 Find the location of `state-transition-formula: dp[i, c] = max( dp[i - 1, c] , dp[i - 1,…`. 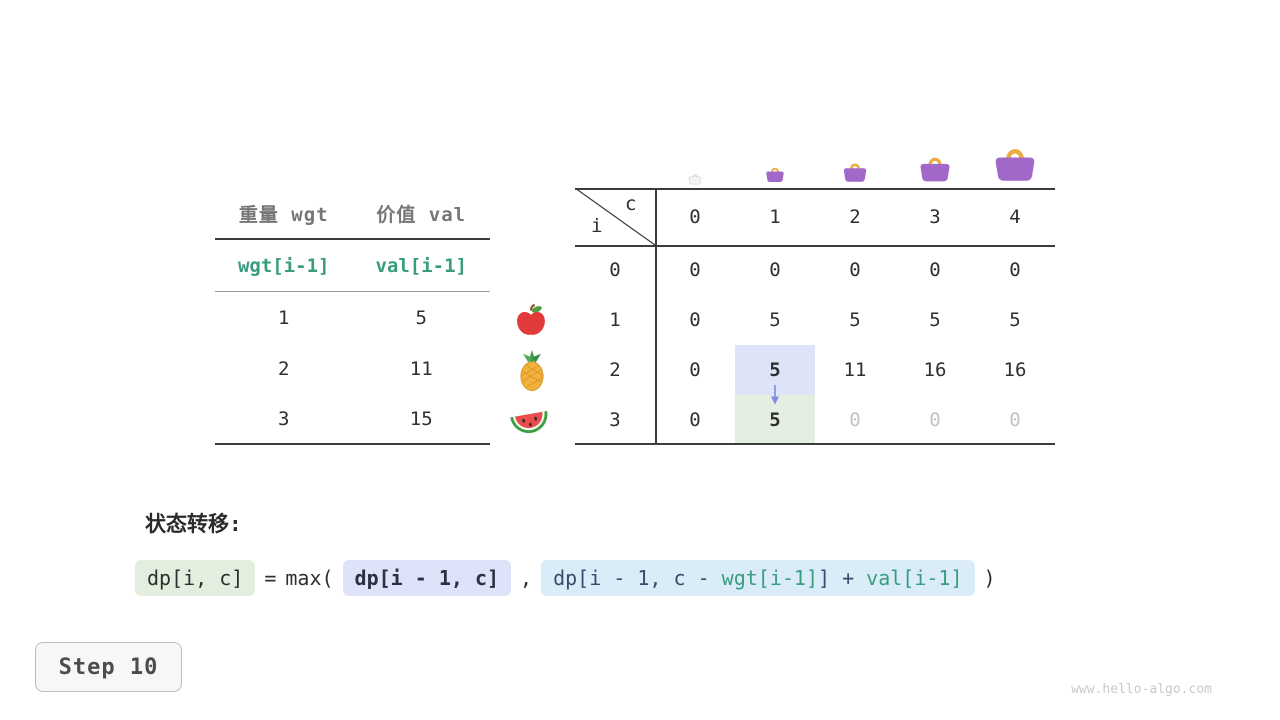

state-transition-formula: dp[i, c] = max( dp[i - 1, c] , dp[i - 1,… is located at coordinates (565, 578).